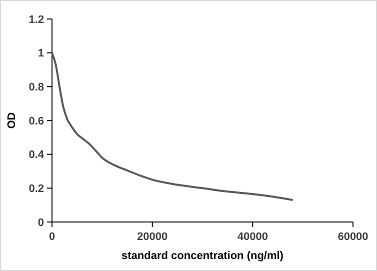 Image resolution: width=377 pixels, height=271 pixels. I want to click on y-tick-label: 1.2, so click(36, 20).